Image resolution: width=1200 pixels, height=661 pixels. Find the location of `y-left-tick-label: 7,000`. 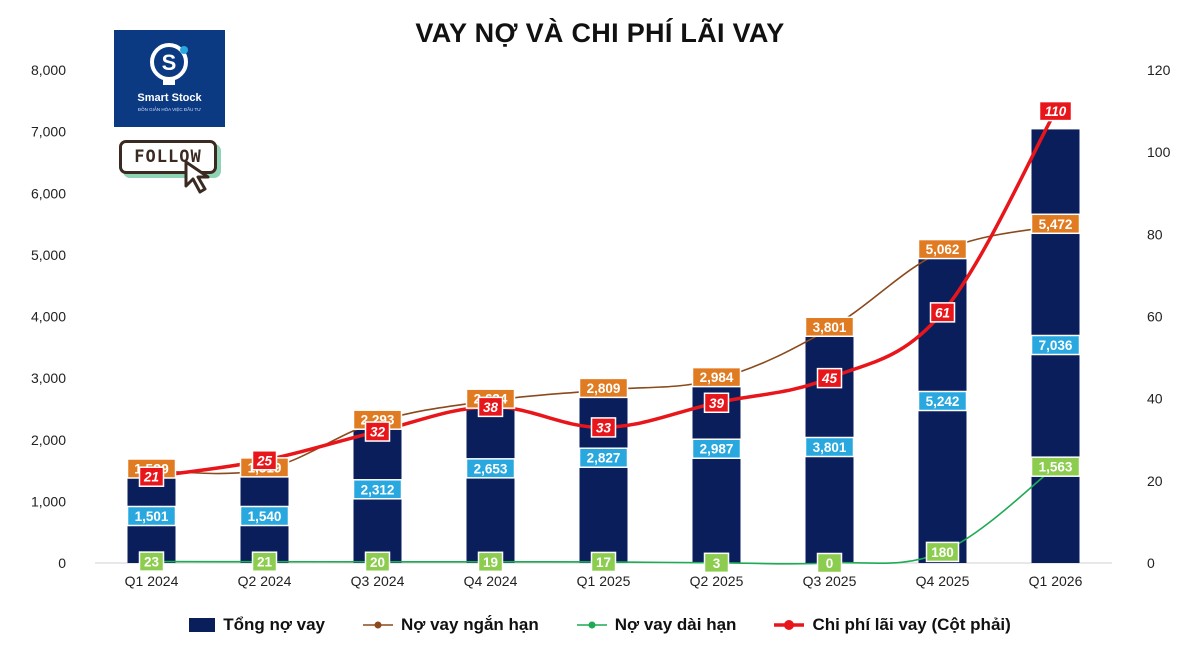

y-left-tick-label: 7,000 is located at coordinates (48, 132).